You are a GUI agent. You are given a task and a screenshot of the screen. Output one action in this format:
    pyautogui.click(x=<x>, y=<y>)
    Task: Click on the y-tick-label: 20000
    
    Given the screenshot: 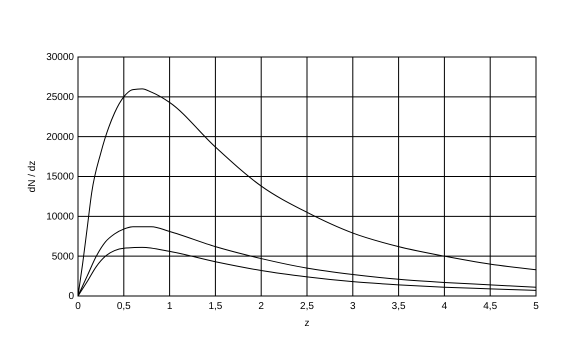 What is the action you would take?
    pyautogui.click(x=60, y=137)
    